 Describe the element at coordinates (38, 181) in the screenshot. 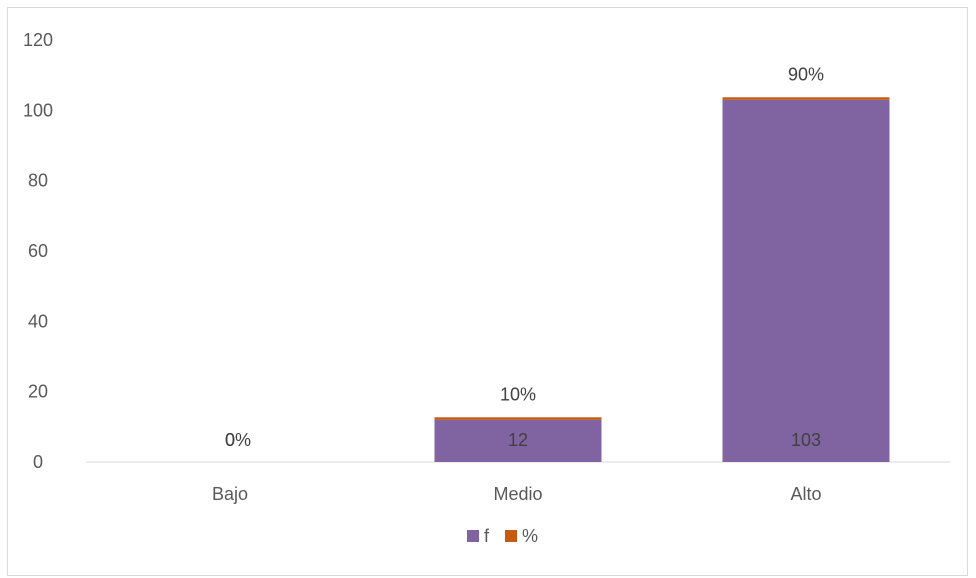

I see `y-tick-label: 80` at that location.